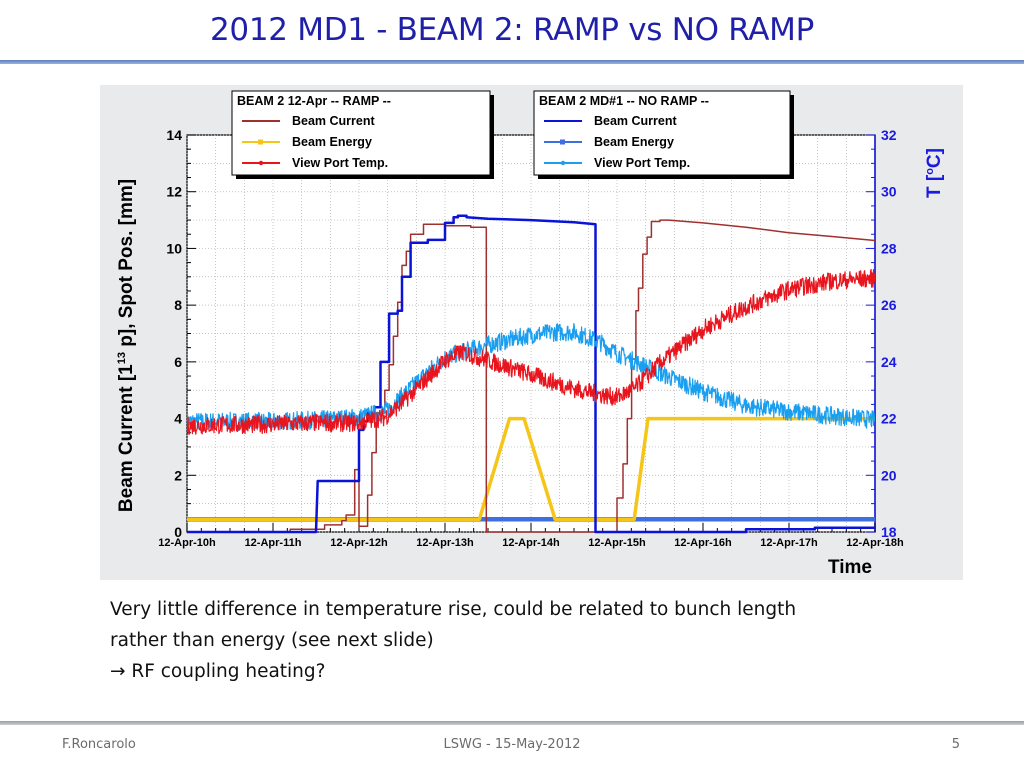 The width and height of the screenshot is (1024, 768). Describe the element at coordinates (445, 543) in the screenshot. I see `x-axis-tick-label: 12-Apr-13h` at that location.